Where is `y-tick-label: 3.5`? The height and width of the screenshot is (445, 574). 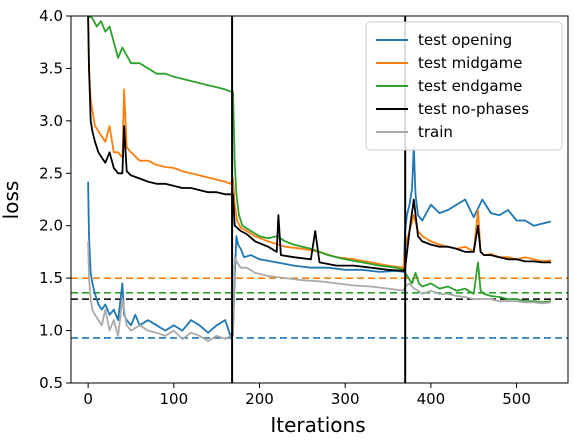 y-tick-label: 3.5 is located at coordinates (51, 68).